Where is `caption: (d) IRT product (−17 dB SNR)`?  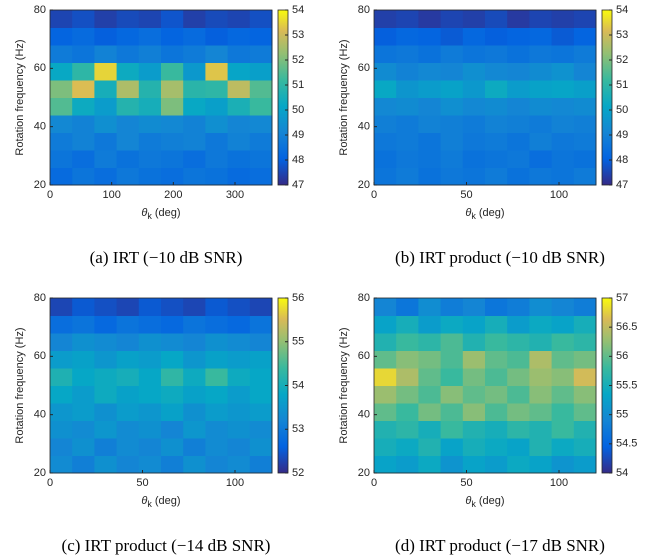 caption: (d) IRT product (−17 dB SNR) is located at coordinates (500, 545).